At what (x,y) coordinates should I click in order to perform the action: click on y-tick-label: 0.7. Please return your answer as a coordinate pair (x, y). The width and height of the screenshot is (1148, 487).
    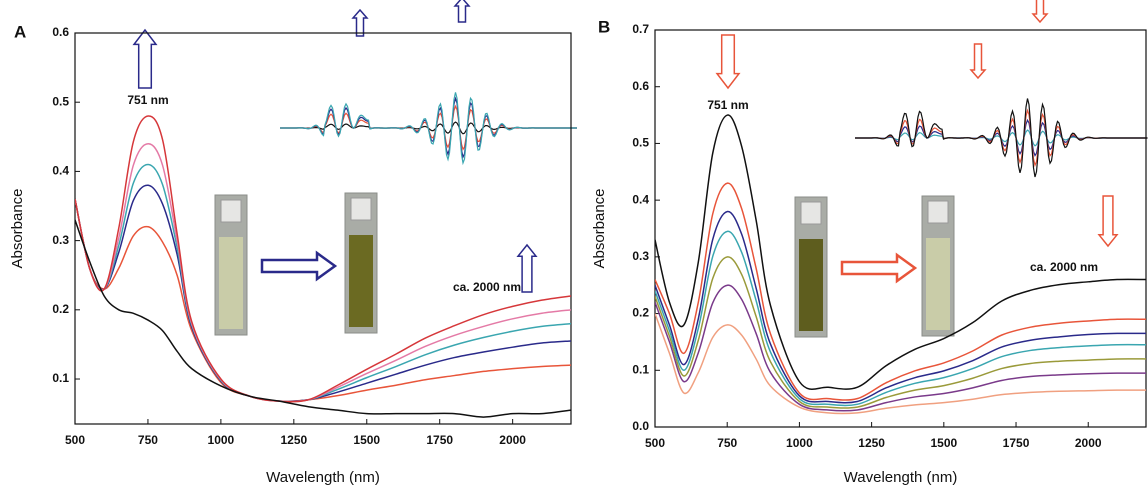
    Looking at the image, I should click on (640, 29).